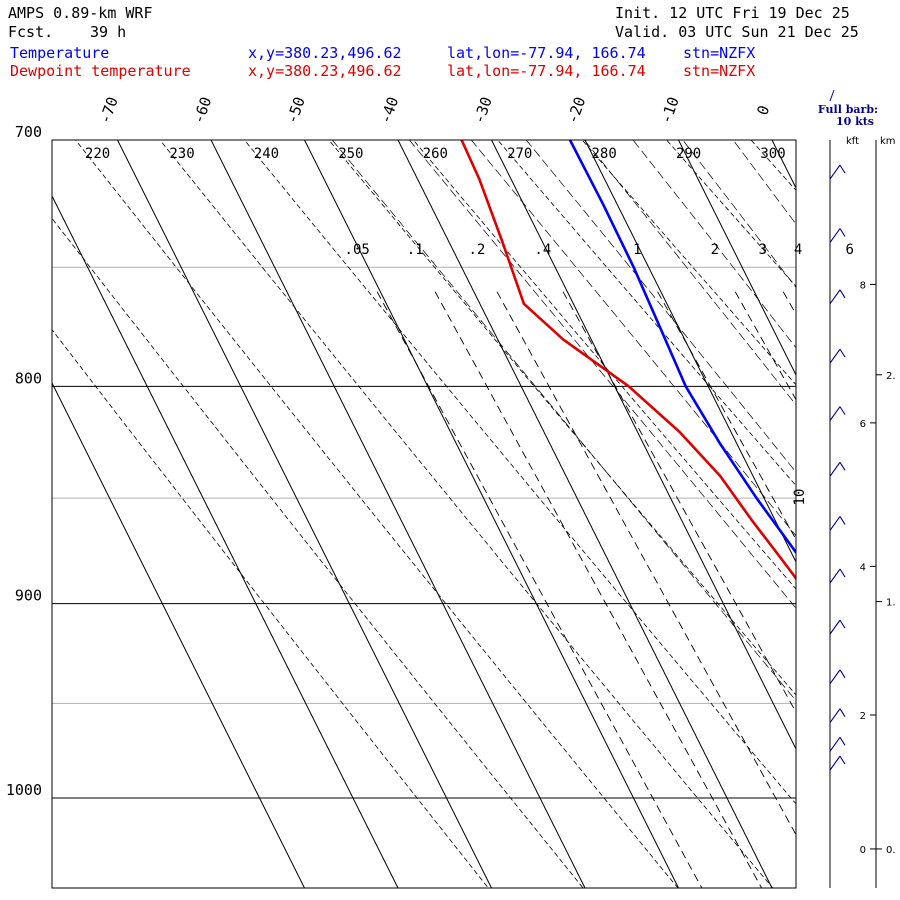 This screenshot has height=900, width=900. What do you see at coordinates (863, 716) in the screenshot?
I see `kft-tick-label: 2` at bounding box center [863, 716].